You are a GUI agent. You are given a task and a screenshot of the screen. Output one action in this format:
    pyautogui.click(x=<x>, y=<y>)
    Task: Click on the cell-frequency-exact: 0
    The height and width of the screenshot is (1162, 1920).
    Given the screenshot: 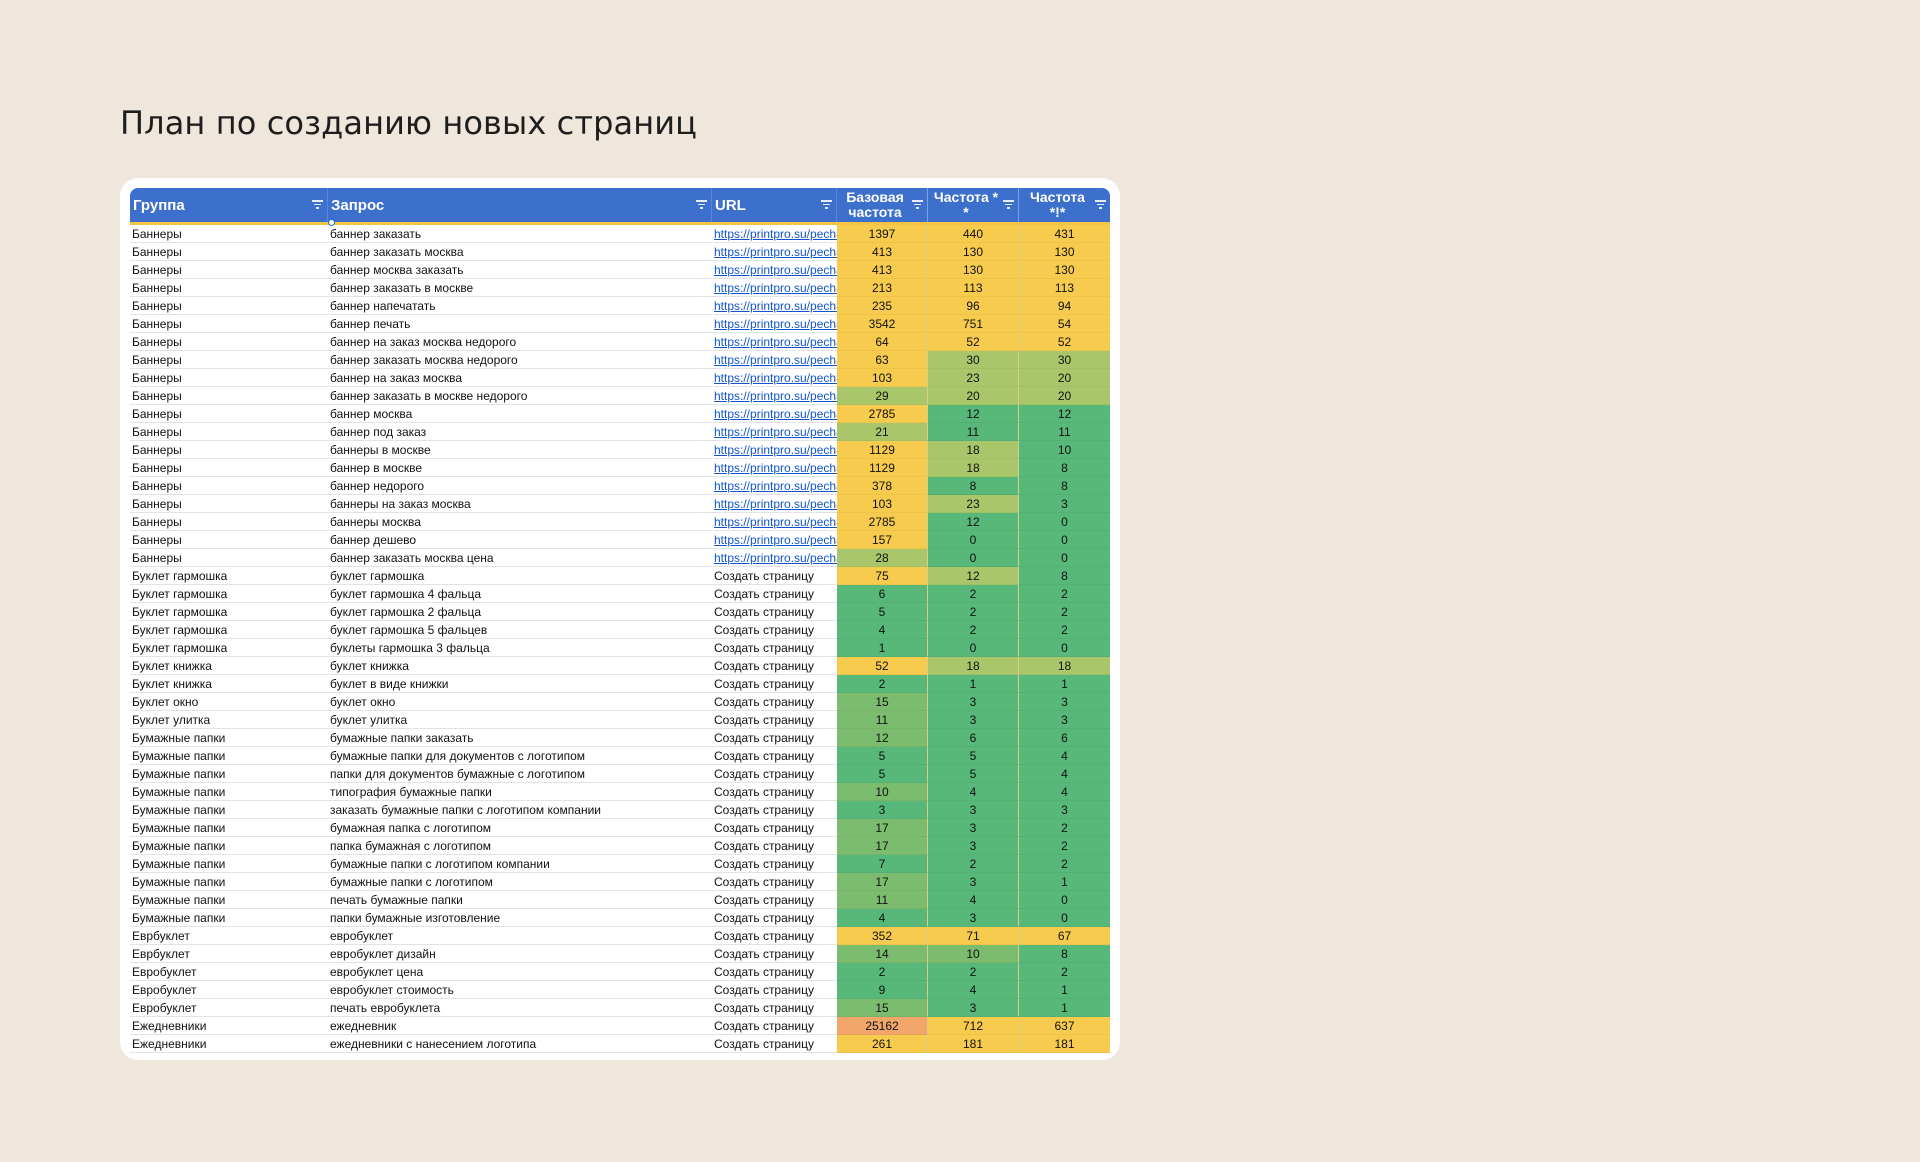 What is the action you would take?
    pyautogui.click(x=1064, y=648)
    